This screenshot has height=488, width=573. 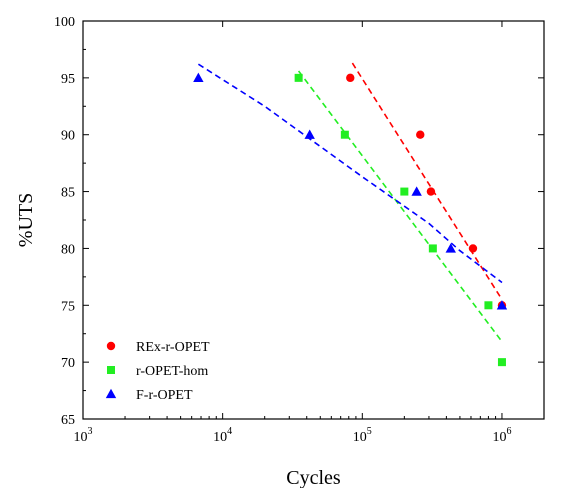 What do you see at coordinates (164, 395) in the screenshot?
I see `legend-label: F-r-OPET` at bounding box center [164, 395].